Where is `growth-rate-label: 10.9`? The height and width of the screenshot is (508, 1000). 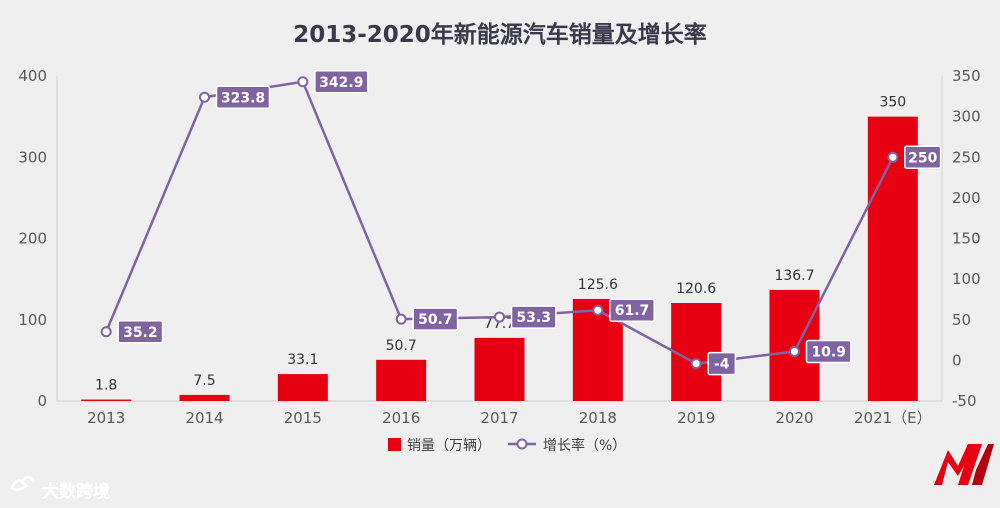 growth-rate-label: 10.9 is located at coordinates (828, 353).